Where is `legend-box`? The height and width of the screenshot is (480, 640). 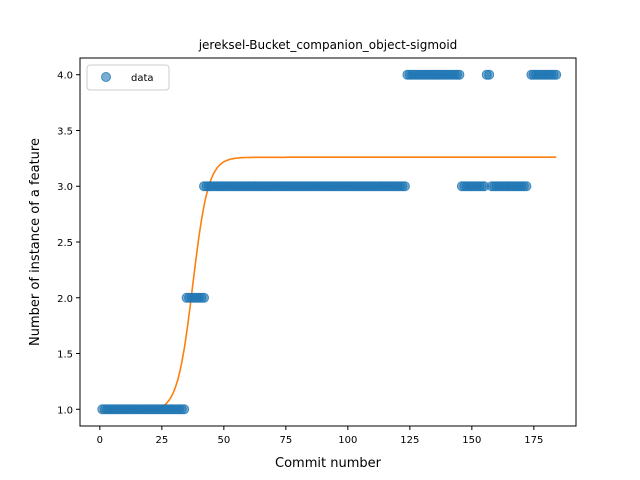 legend-box is located at coordinates (128, 77).